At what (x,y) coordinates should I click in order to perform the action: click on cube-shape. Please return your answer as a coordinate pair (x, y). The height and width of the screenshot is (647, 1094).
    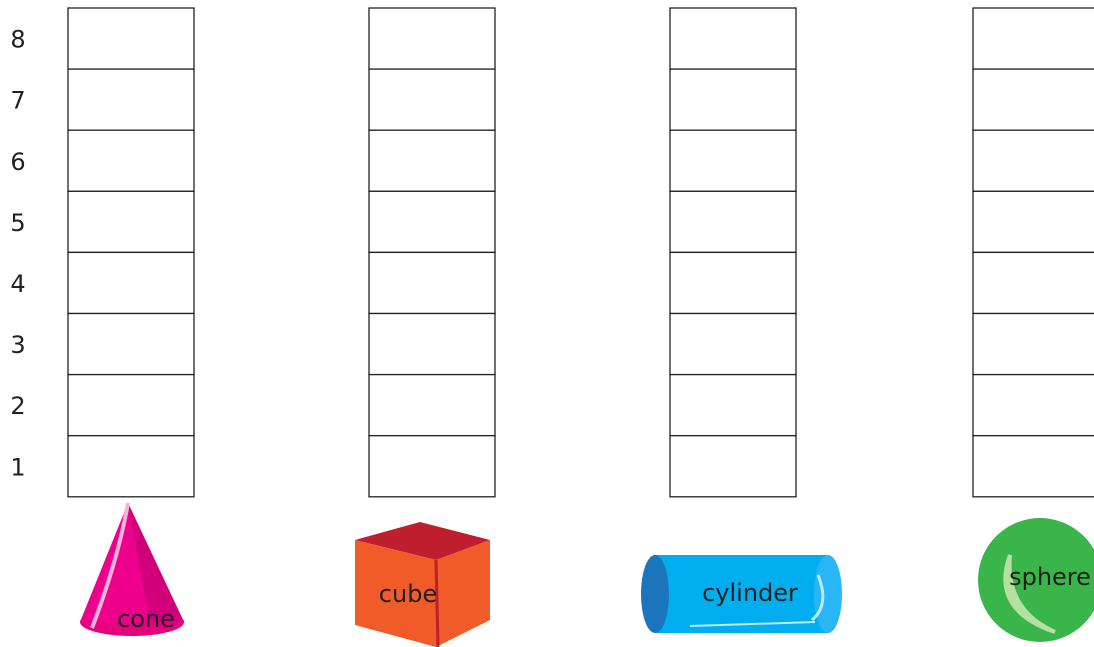
    Looking at the image, I should click on (422, 584).